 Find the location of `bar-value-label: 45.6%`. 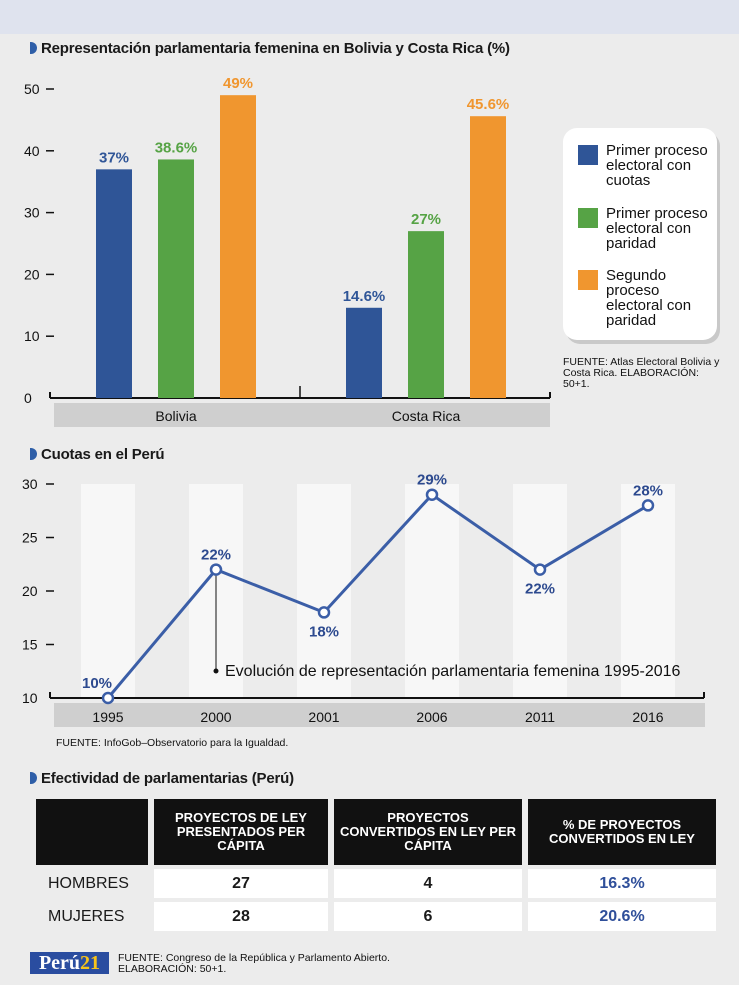

bar-value-label: 45.6% is located at coordinates (488, 104).